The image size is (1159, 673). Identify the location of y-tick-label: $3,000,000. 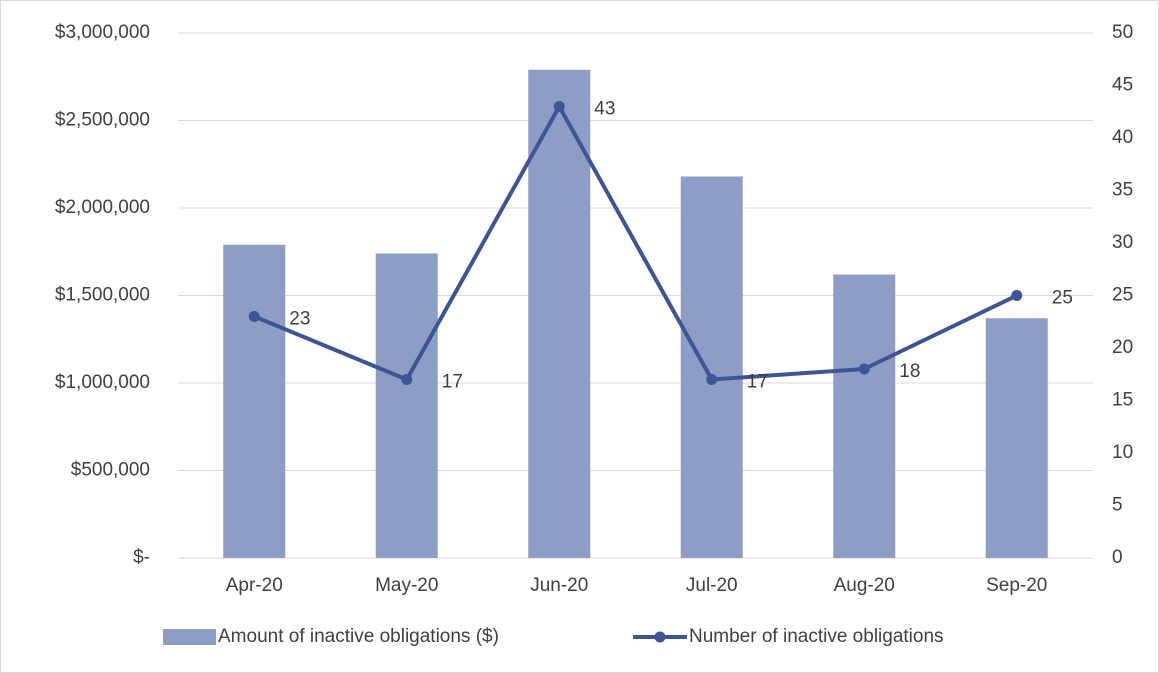
(102, 32).